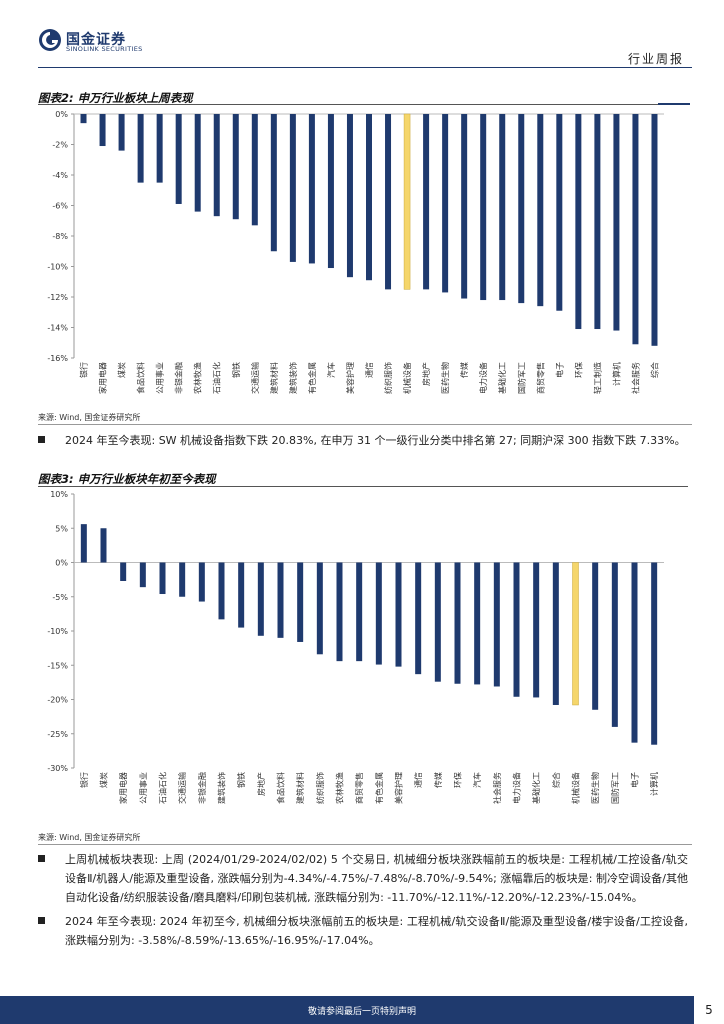 The width and height of the screenshot is (724, 1024). Describe the element at coordinates (555, 633) in the screenshot. I see `bar-综合` at that location.